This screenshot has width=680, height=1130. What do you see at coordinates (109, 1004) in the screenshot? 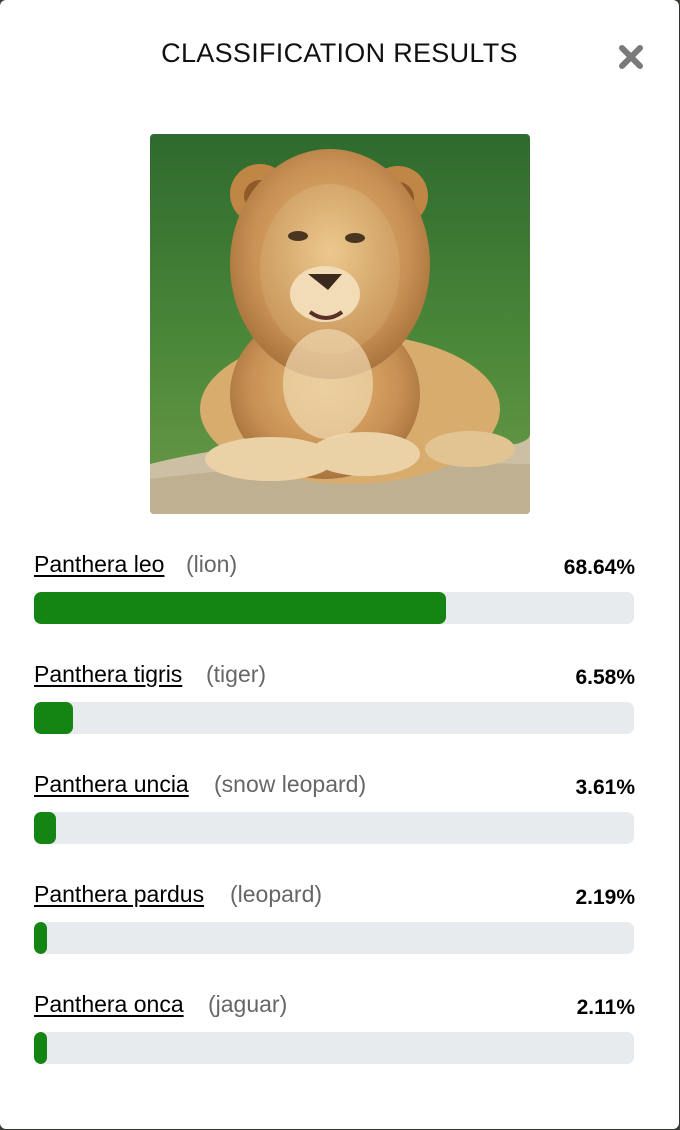
I see `species-link: Panthera onca` at bounding box center [109, 1004].